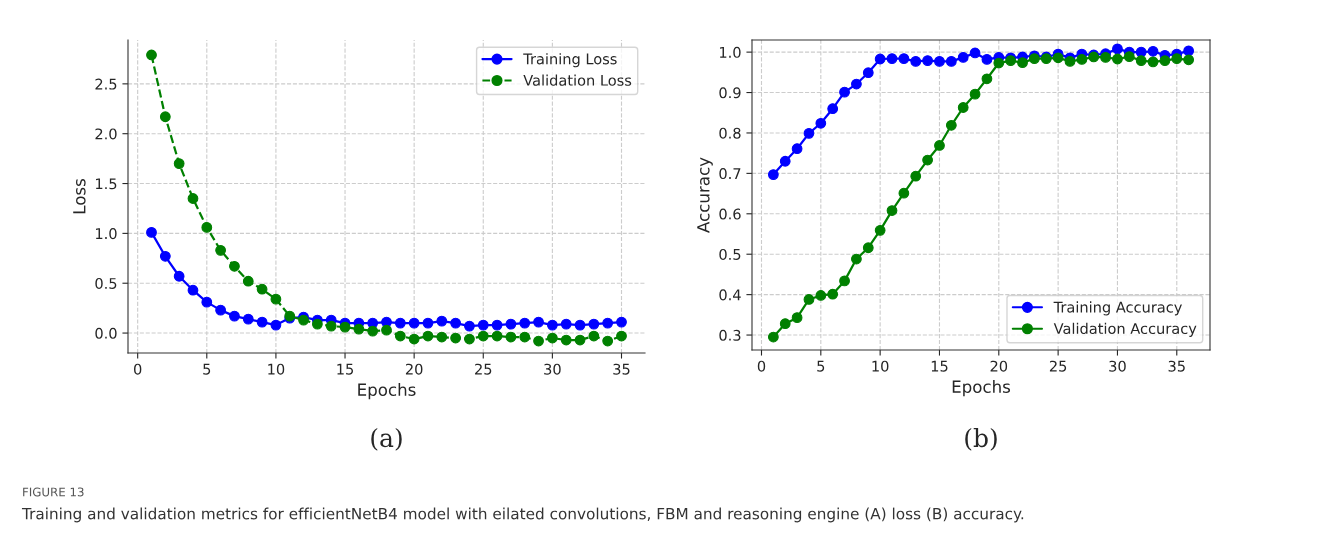 The width and height of the screenshot is (1323, 553). What do you see at coordinates (730, 214) in the screenshot?
I see `y-tick-label: 0.6` at bounding box center [730, 214].